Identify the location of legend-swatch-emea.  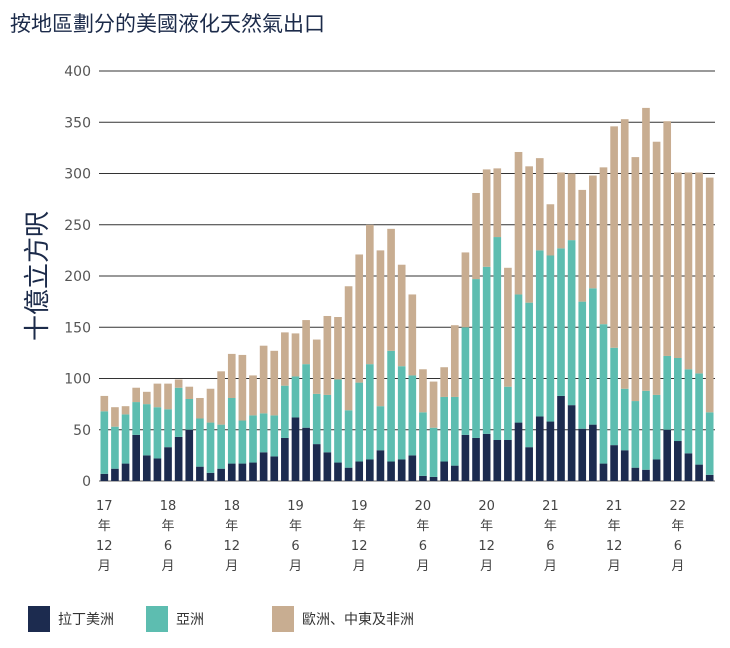
(283, 619).